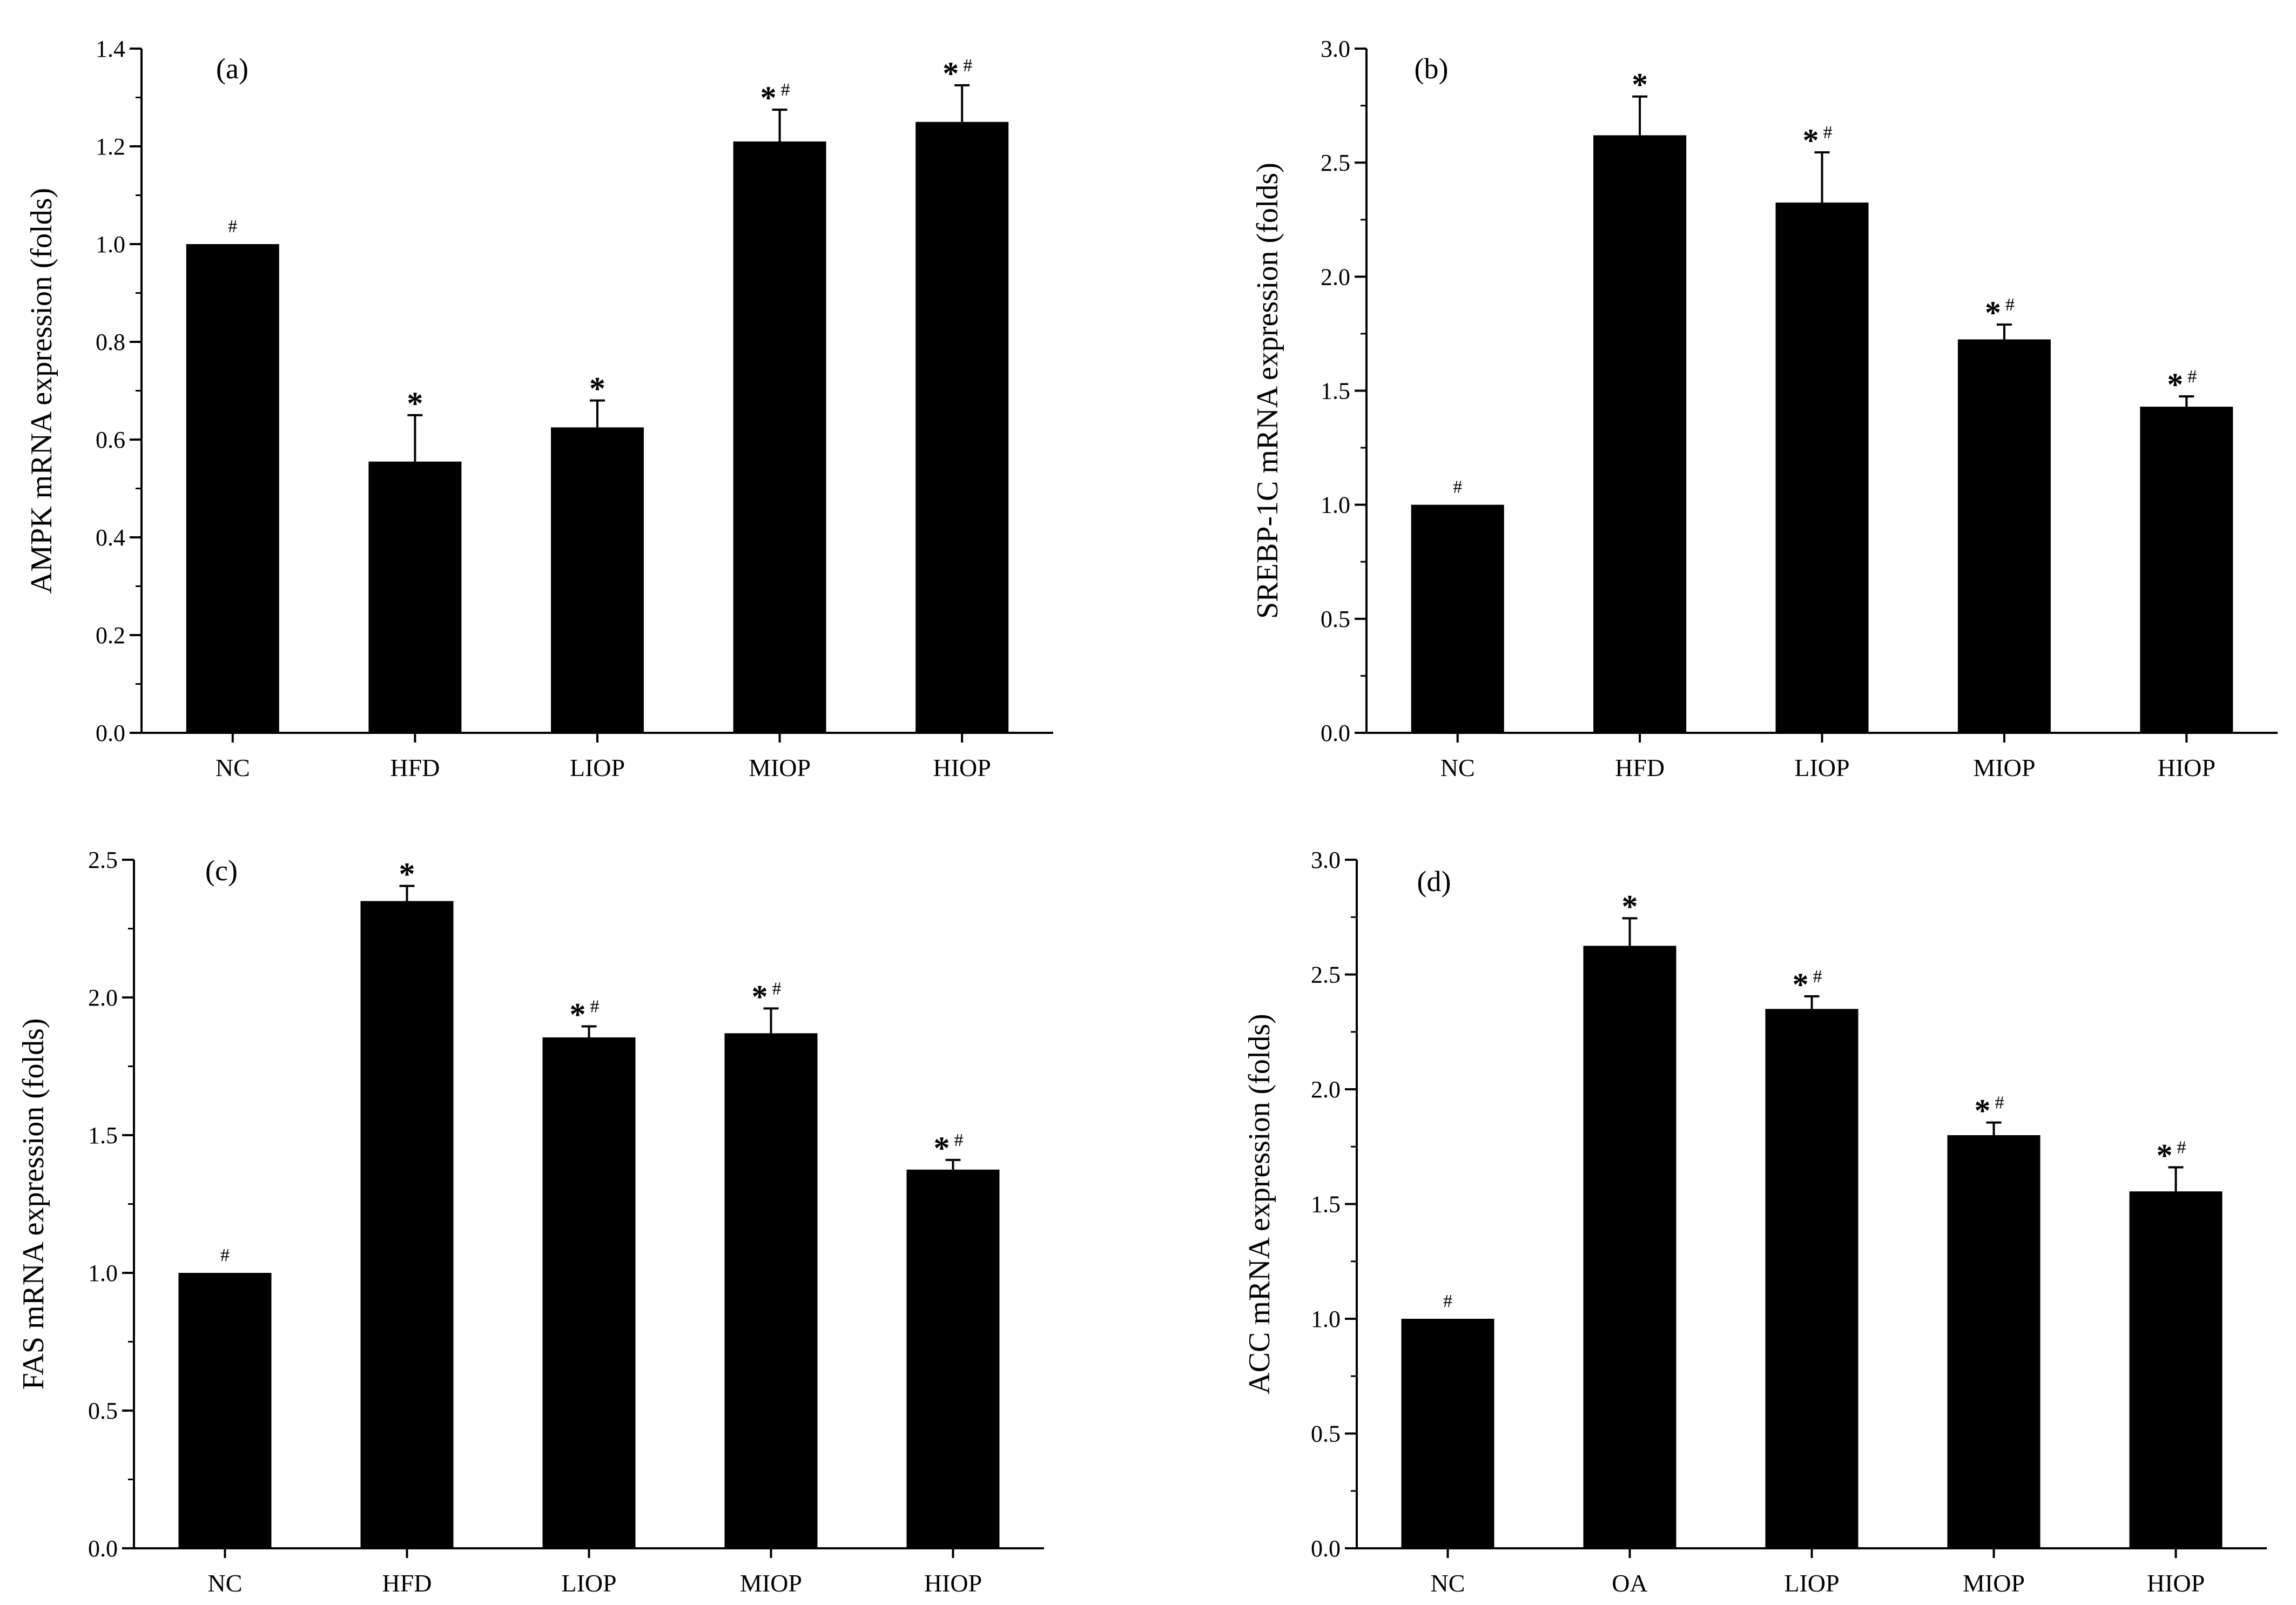  I want to click on panel-label: (d), so click(1434, 881).